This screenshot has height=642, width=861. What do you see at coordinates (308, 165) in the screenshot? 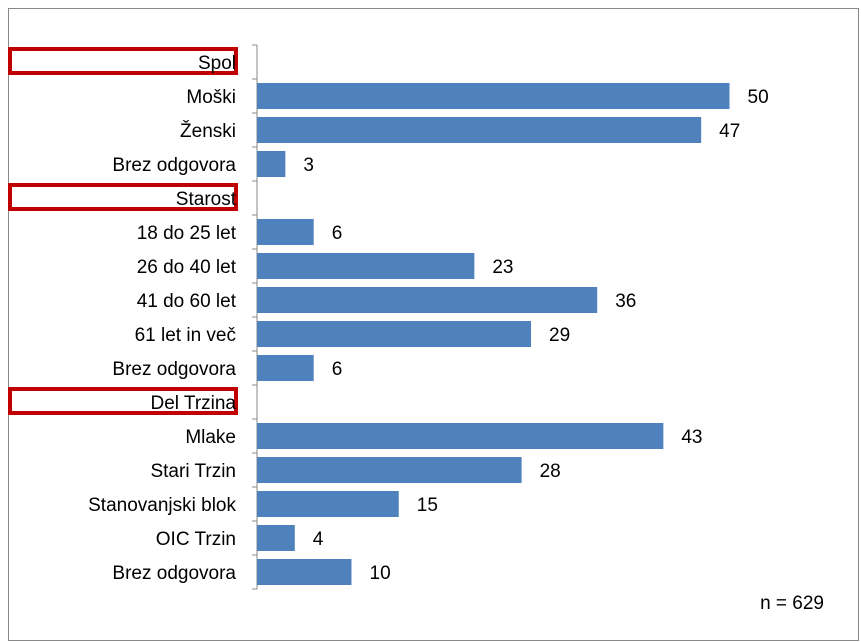
I see `value-label: 3` at bounding box center [308, 165].